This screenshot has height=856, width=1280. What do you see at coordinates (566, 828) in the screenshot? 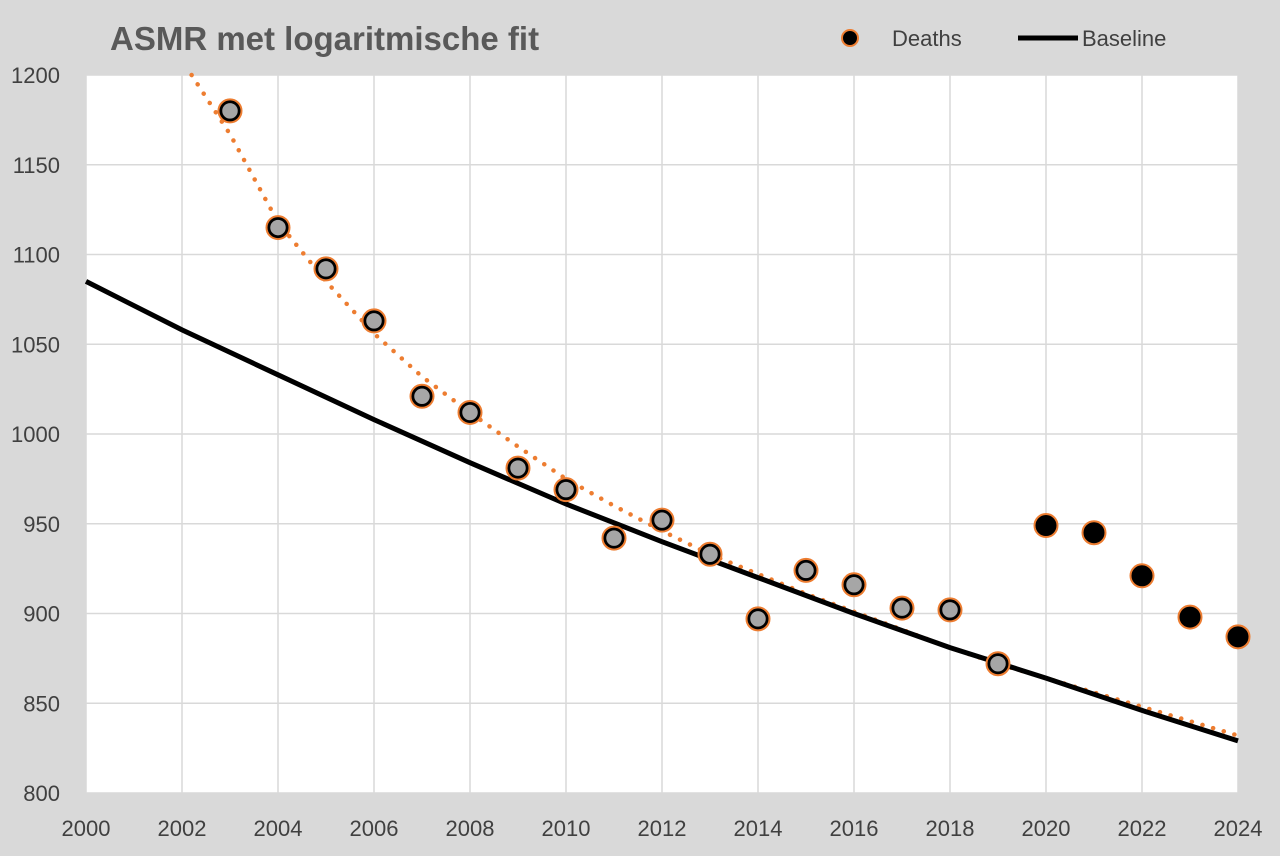
I see `x-tick-label: 2010` at bounding box center [566, 828].